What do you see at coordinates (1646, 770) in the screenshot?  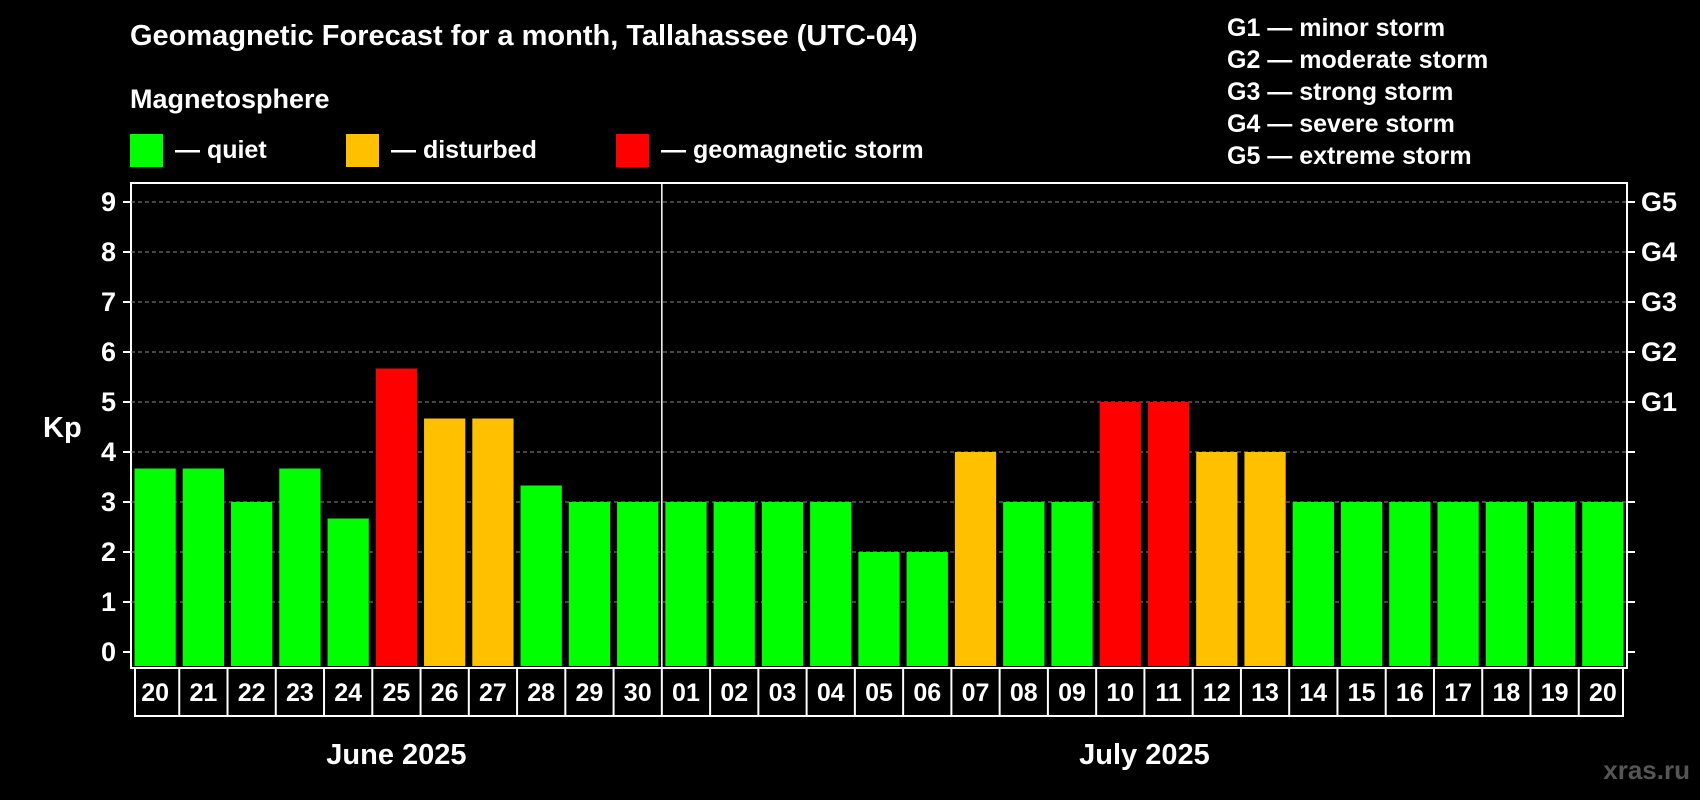 I see `watermark: xras.ru` at bounding box center [1646, 770].